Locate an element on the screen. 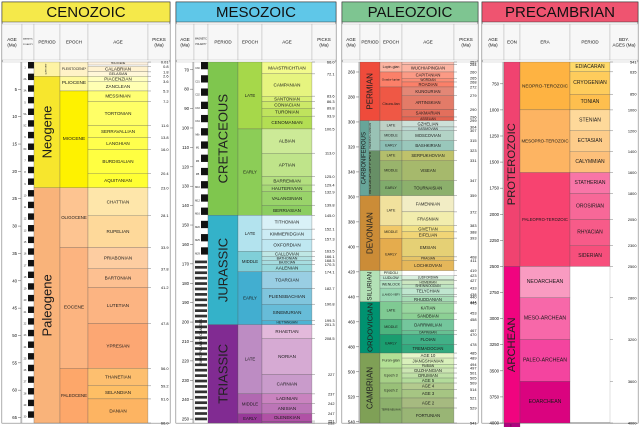 The image size is (640, 427). paleozoic-carboniferous-label: CARBONIFEROUS is located at coordinates (365, 158).